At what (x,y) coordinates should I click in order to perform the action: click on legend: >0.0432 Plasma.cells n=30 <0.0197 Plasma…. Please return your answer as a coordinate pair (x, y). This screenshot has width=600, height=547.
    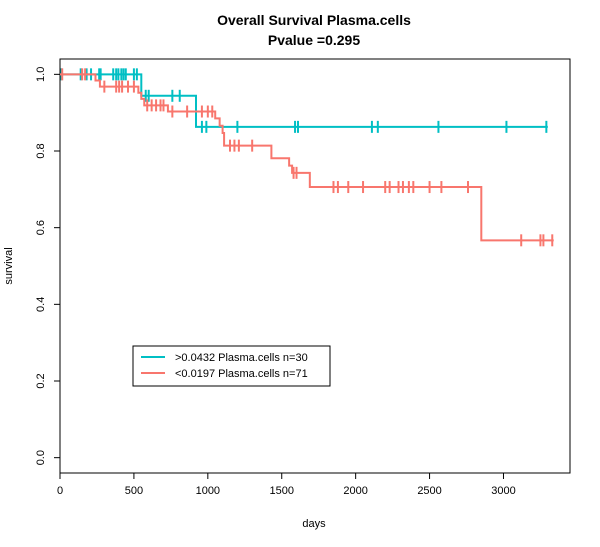
    Looking at the image, I should click on (231, 366).